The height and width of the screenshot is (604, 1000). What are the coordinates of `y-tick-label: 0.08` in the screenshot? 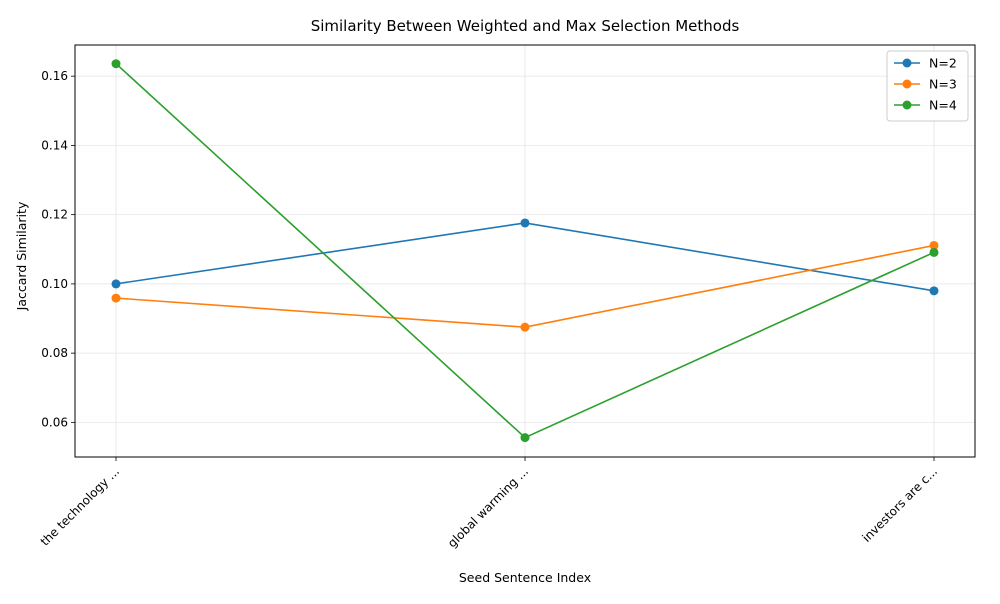 It's located at (54, 353).